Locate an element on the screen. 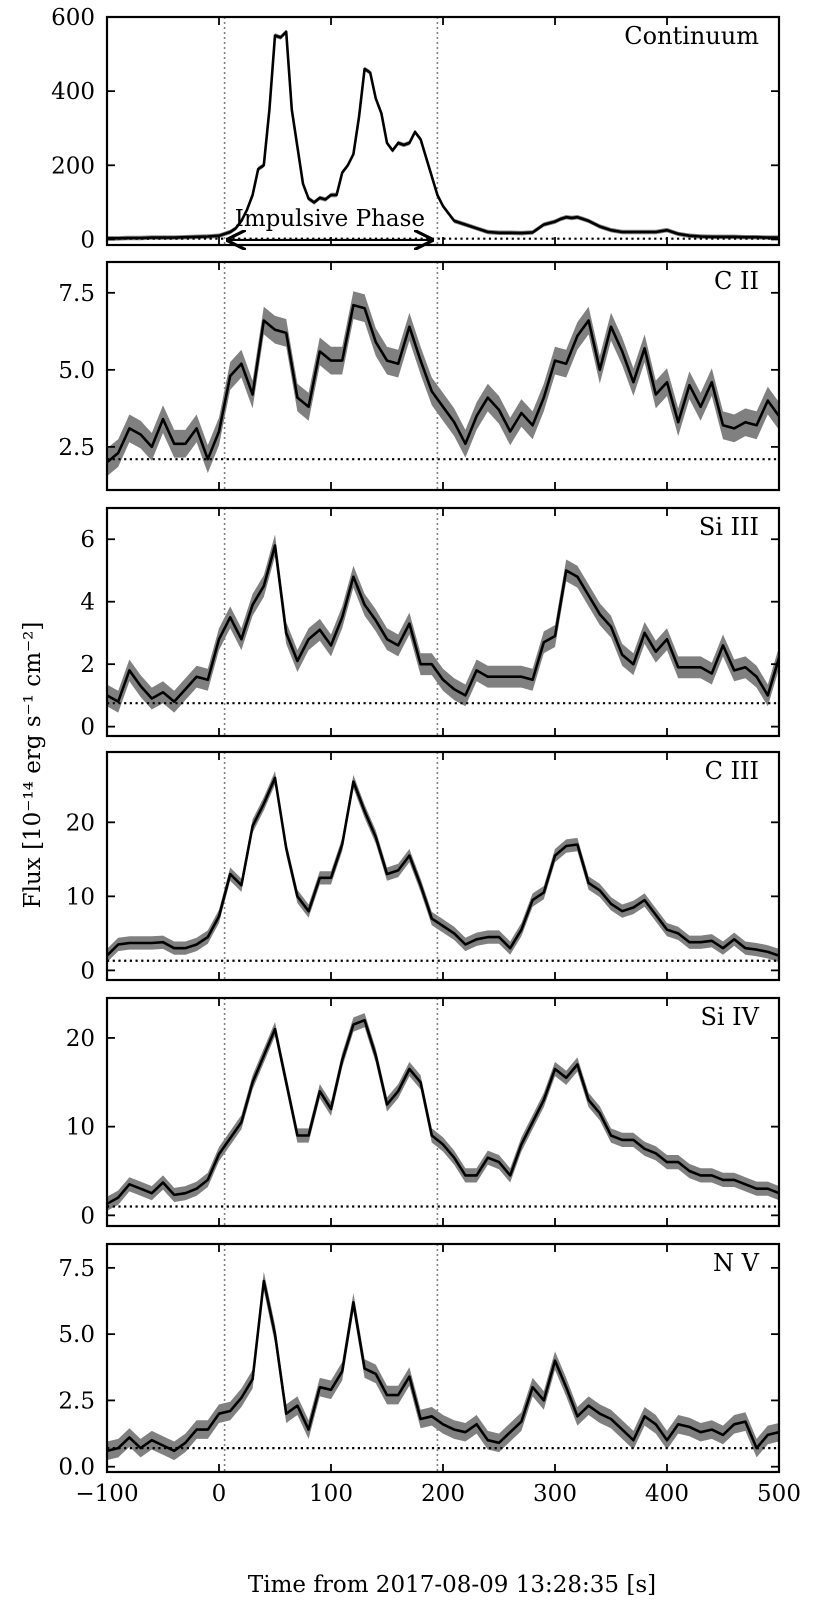 This screenshot has height=1603, width=830. y-tick-label: 0.0 is located at coordinates (76, 1468).